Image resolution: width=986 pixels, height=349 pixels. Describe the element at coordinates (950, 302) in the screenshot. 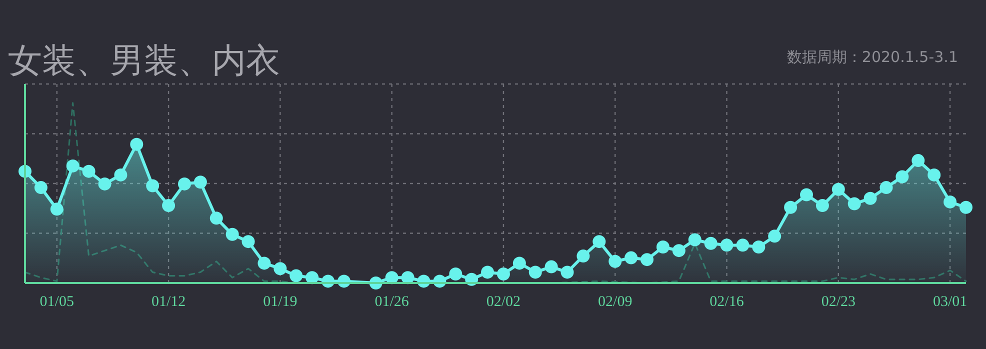

I see `x-tick-label: 03/01` at that location.